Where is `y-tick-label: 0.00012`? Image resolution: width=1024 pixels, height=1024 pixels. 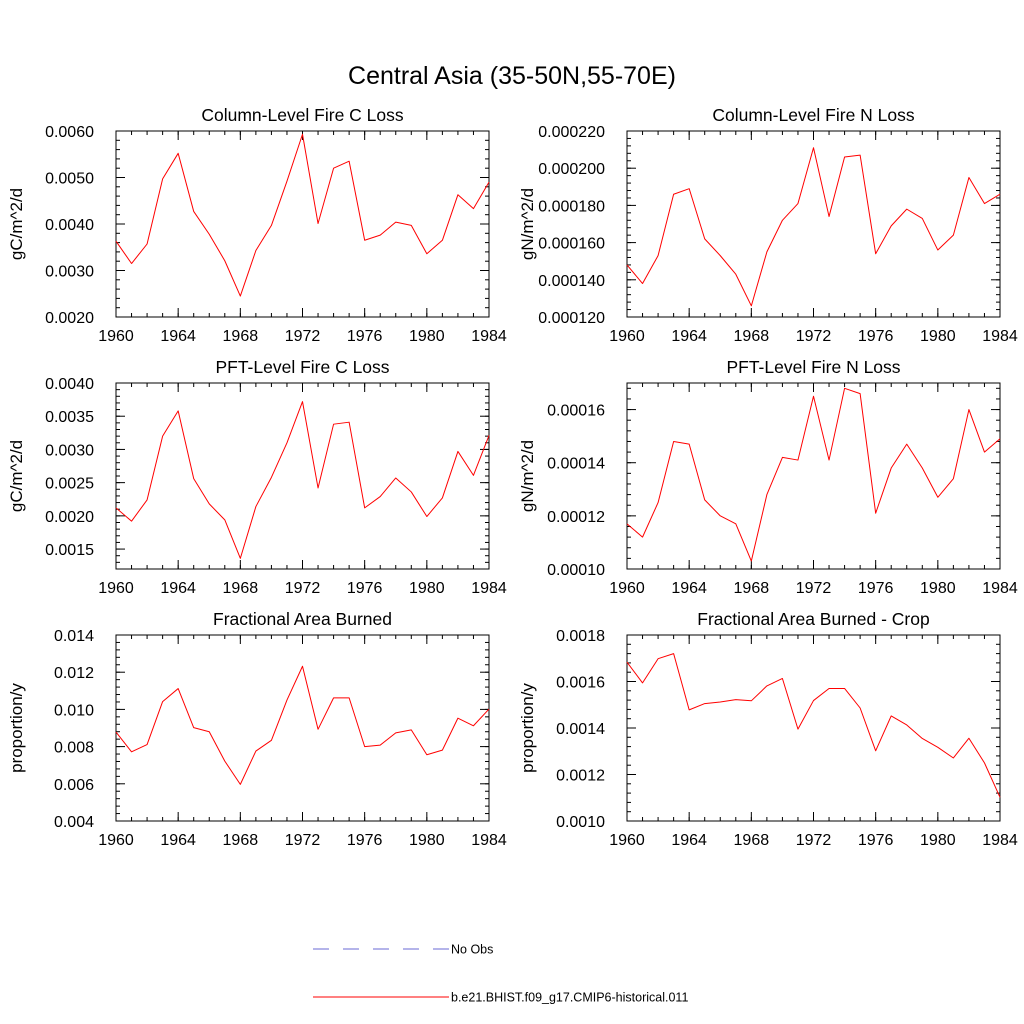 y-tick-label: 0.00012 is located at coordinates (576, 517).